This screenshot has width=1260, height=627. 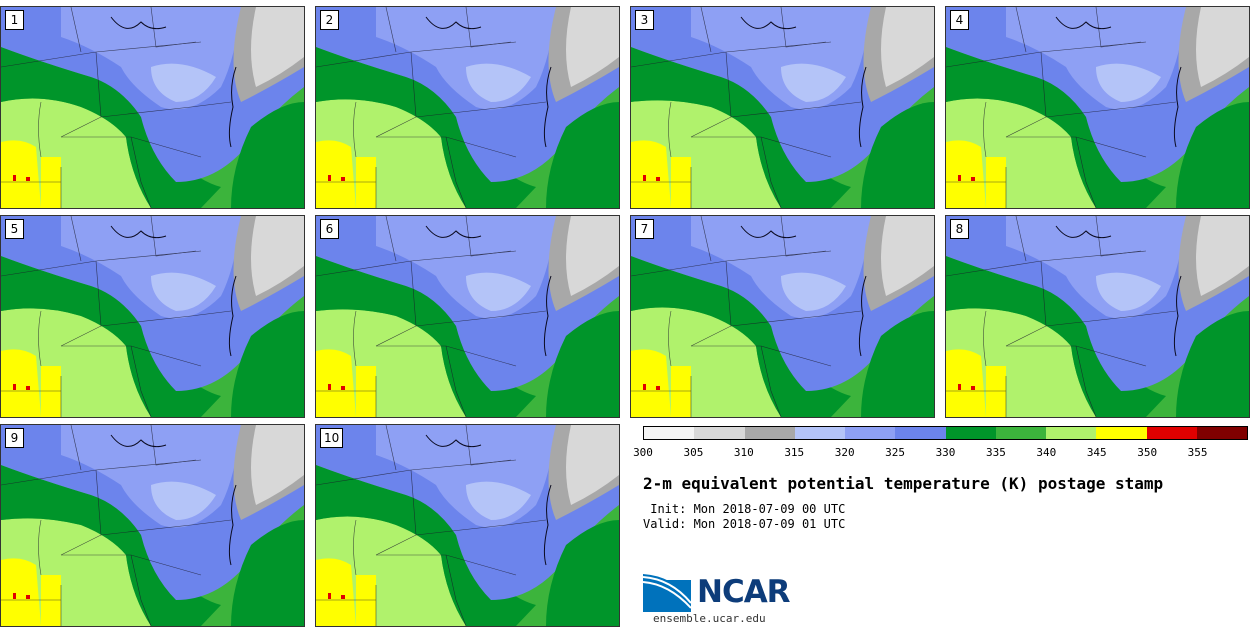 I want to click on member-number: 9, so click(x=14, y=438).